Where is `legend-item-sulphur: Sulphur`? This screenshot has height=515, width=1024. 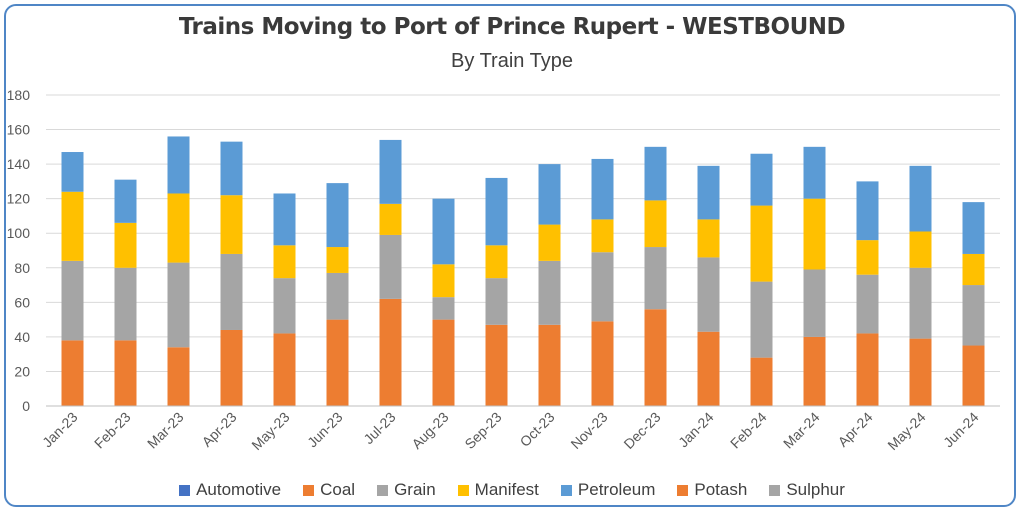 legend-item-sulphur: Sulphur is located at coordinates (807, 490).